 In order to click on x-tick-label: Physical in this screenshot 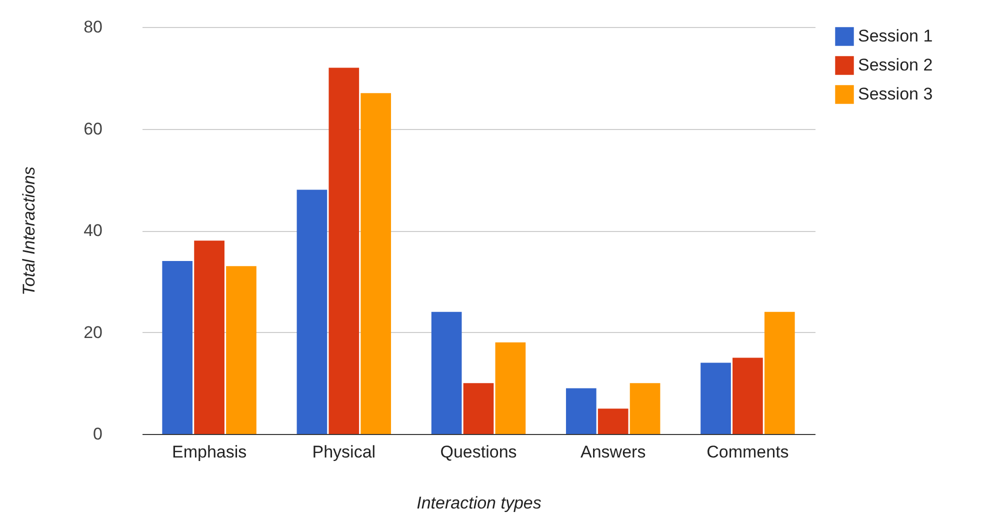, I will do `click(344, 452)`.